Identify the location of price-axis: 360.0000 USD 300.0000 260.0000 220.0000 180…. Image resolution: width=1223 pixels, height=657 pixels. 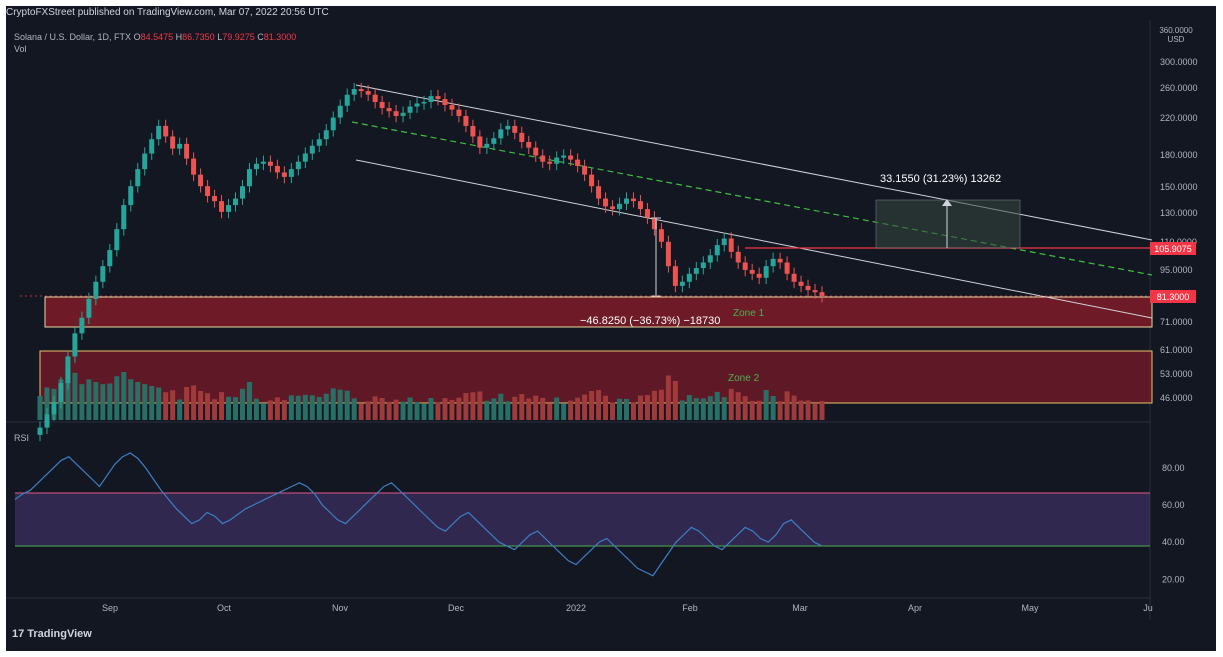
(1178, 214).